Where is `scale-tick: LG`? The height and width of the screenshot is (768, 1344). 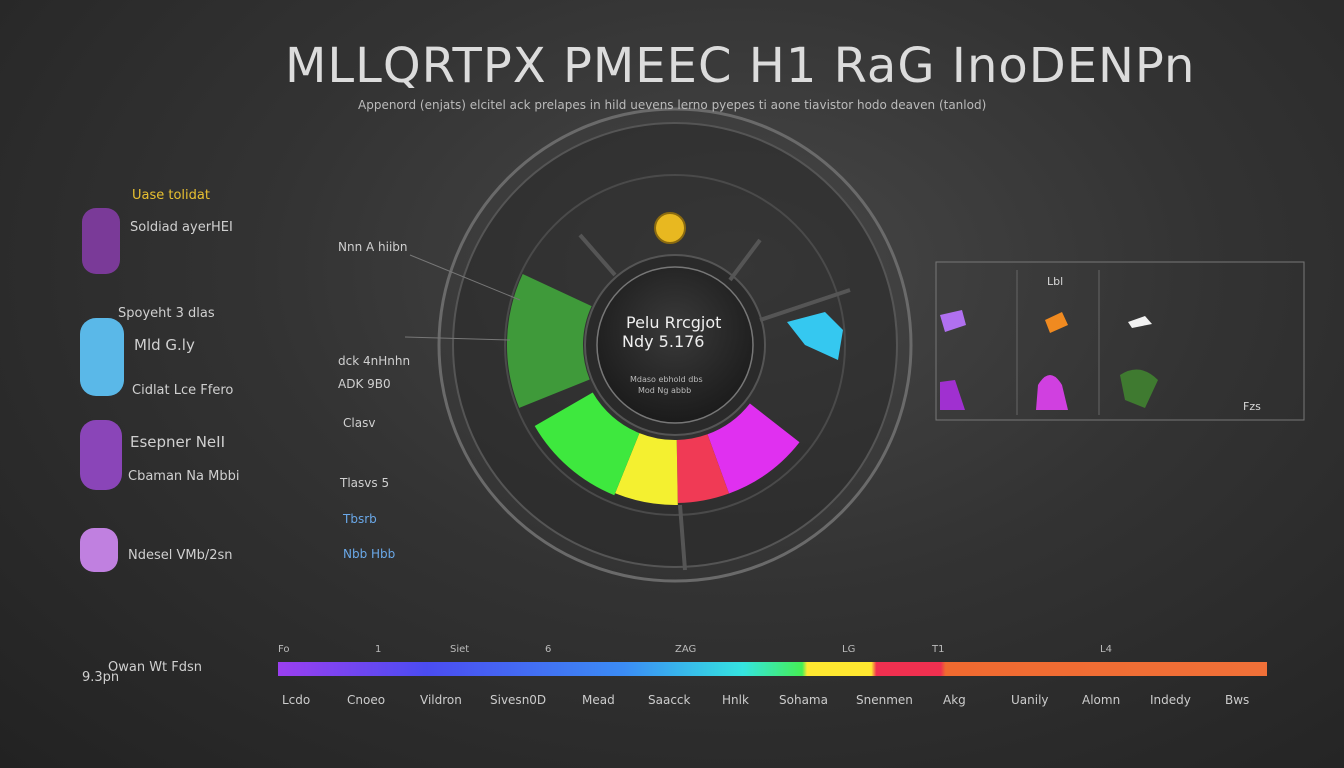 scale-tick: LG is located at coordinates (849, 649).